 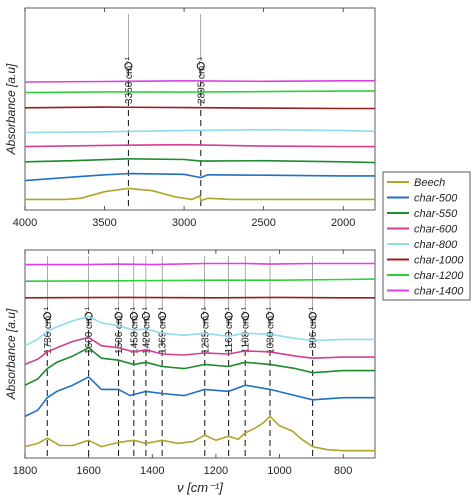 I want to click on legend-box, so click(x=426, y=236).